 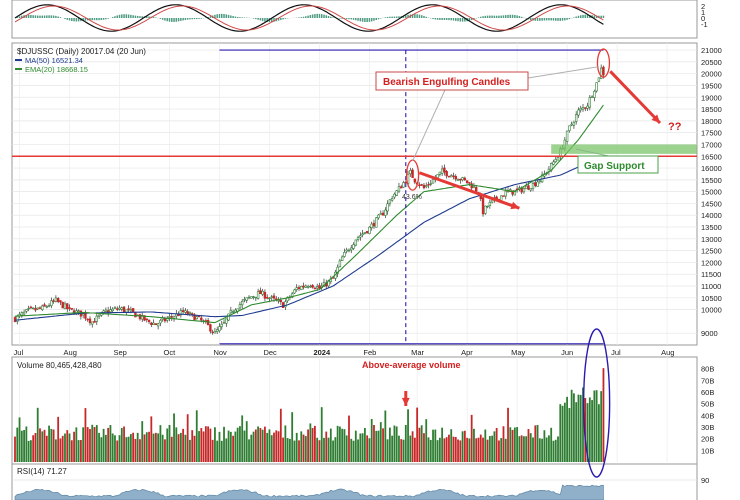 What do you see at coordinates (56, 69) in the screenshot?
I see `ema20-legend: EMA(20) 18668.15` at bounding box center [56, 69].